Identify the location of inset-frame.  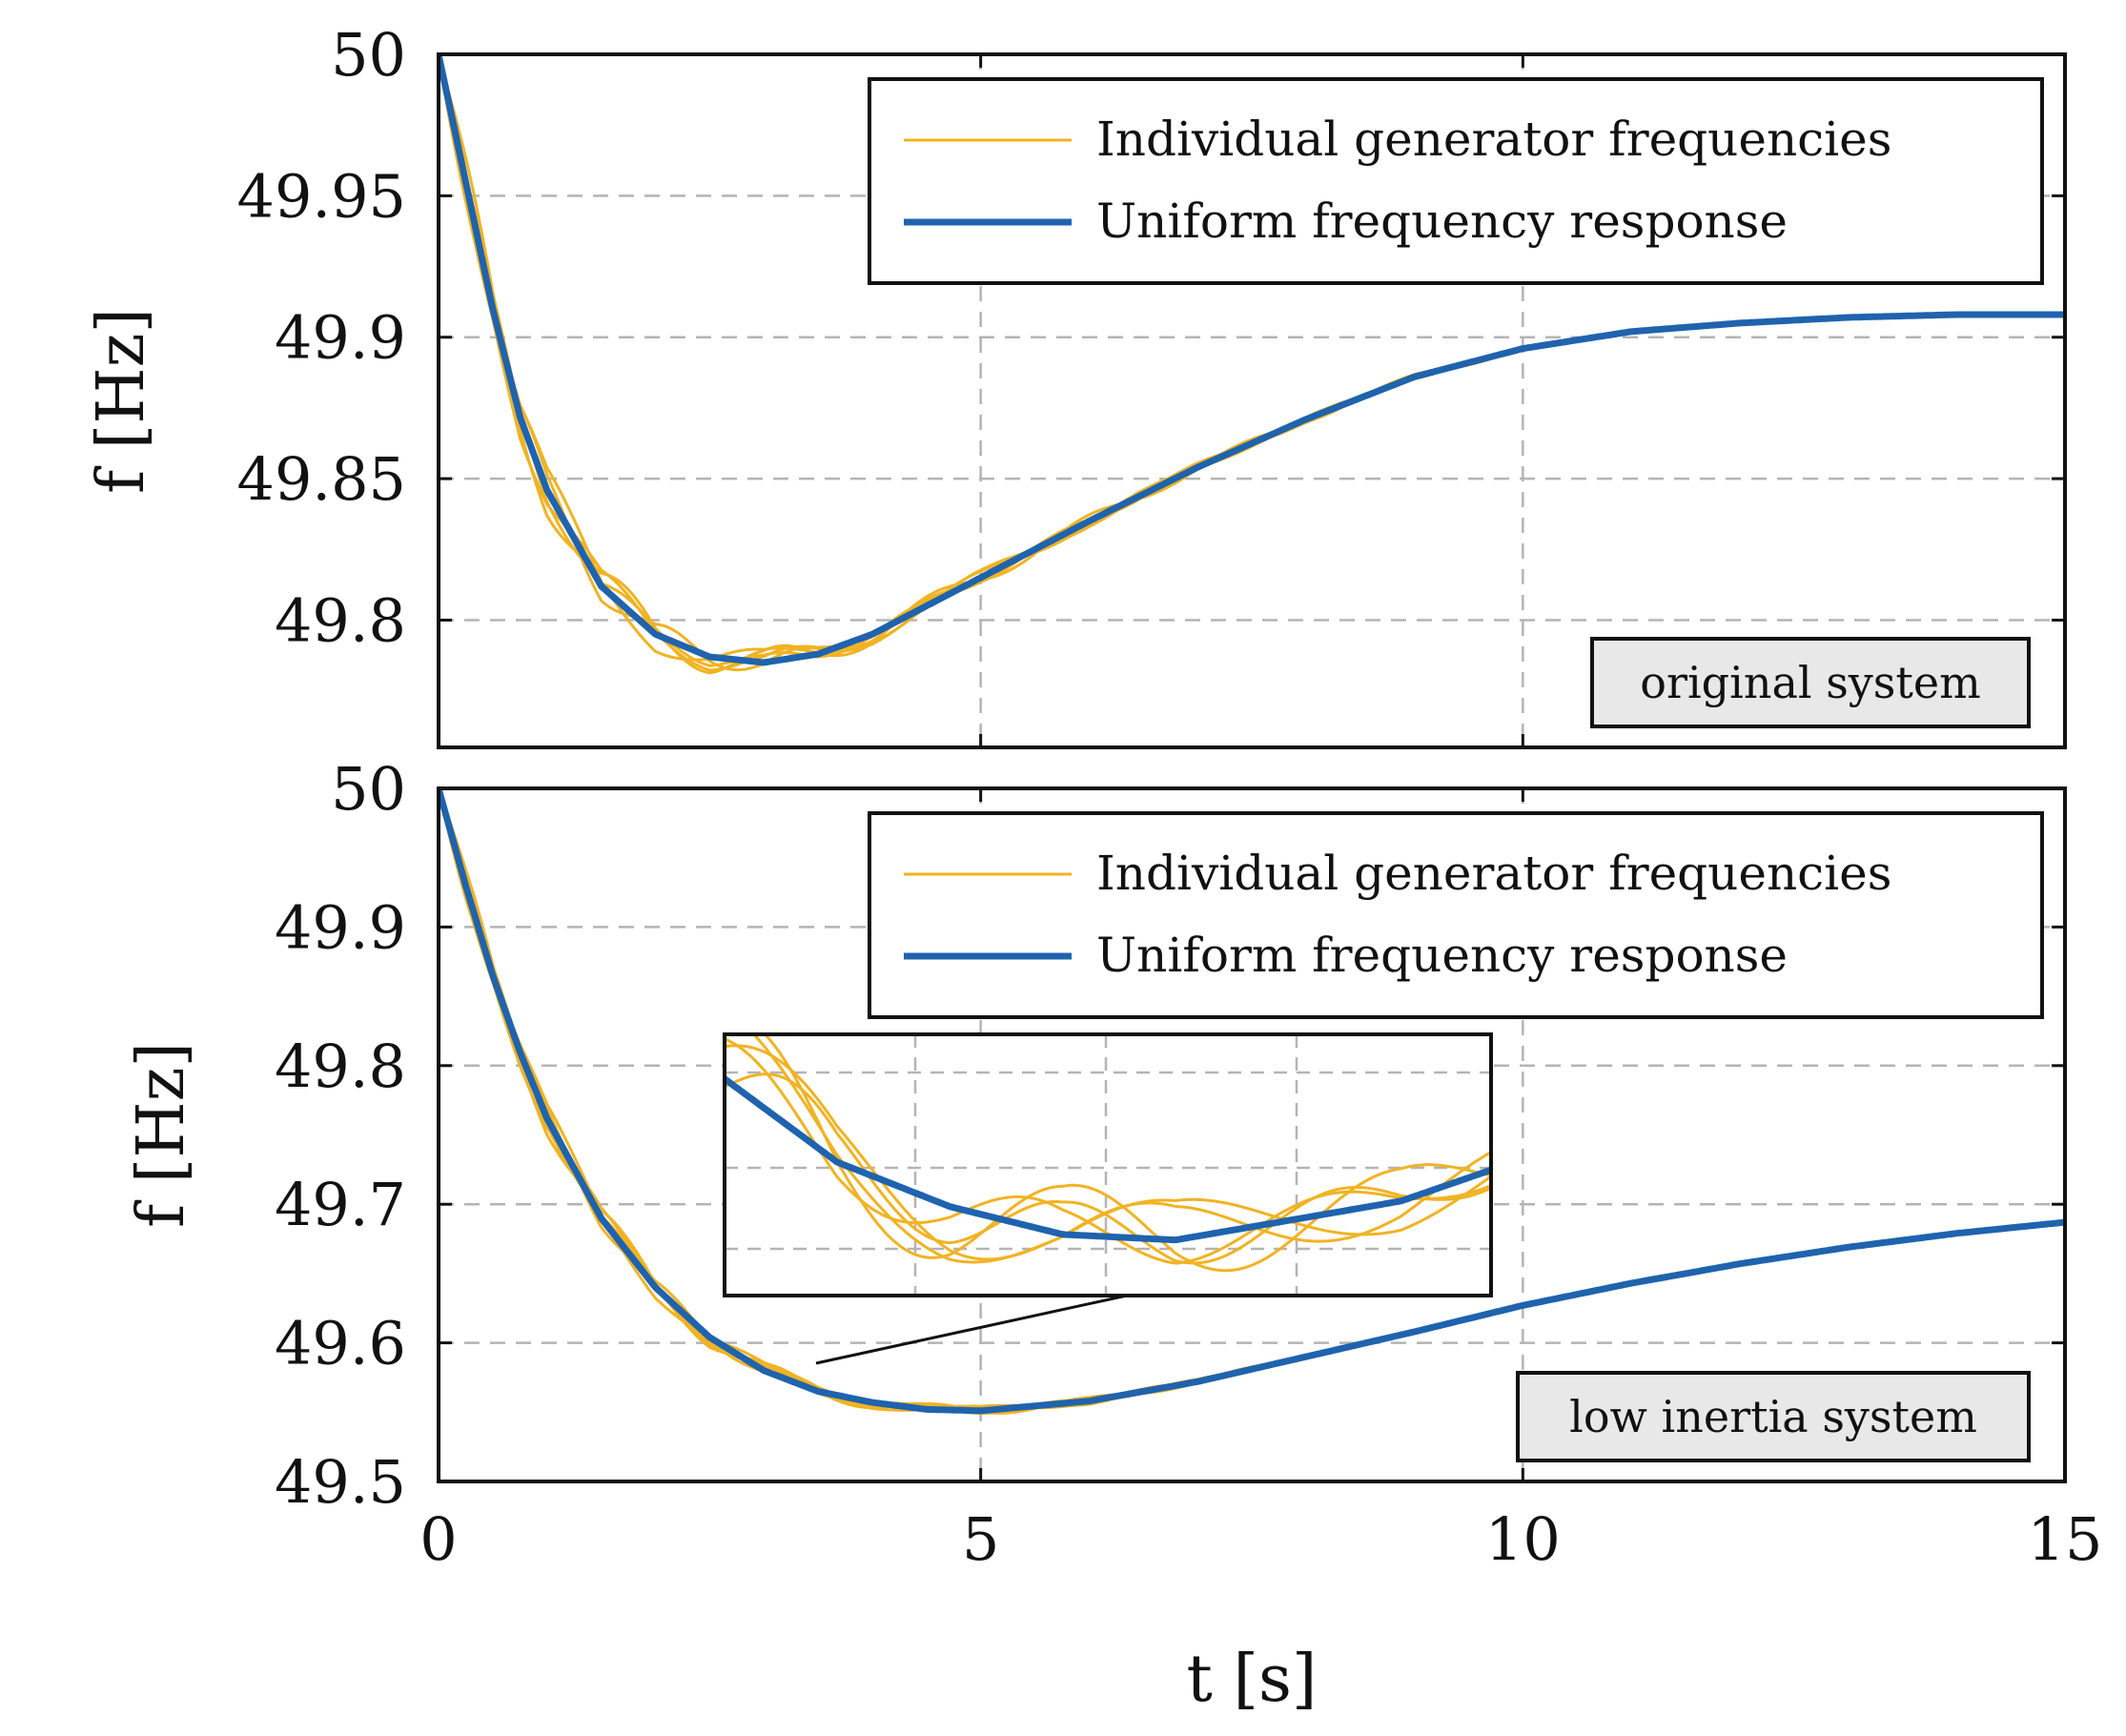
(1108, 1164).